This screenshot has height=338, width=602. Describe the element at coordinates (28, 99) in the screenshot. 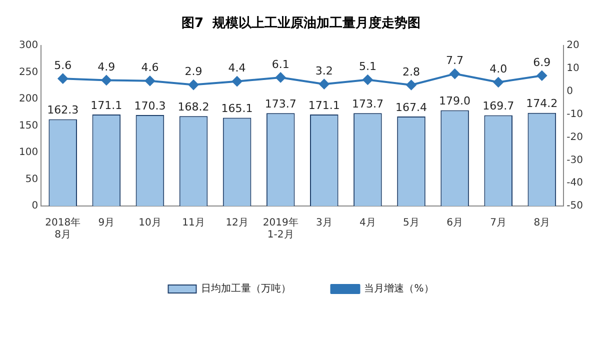

I see `y-tick-label: 200` at that location.